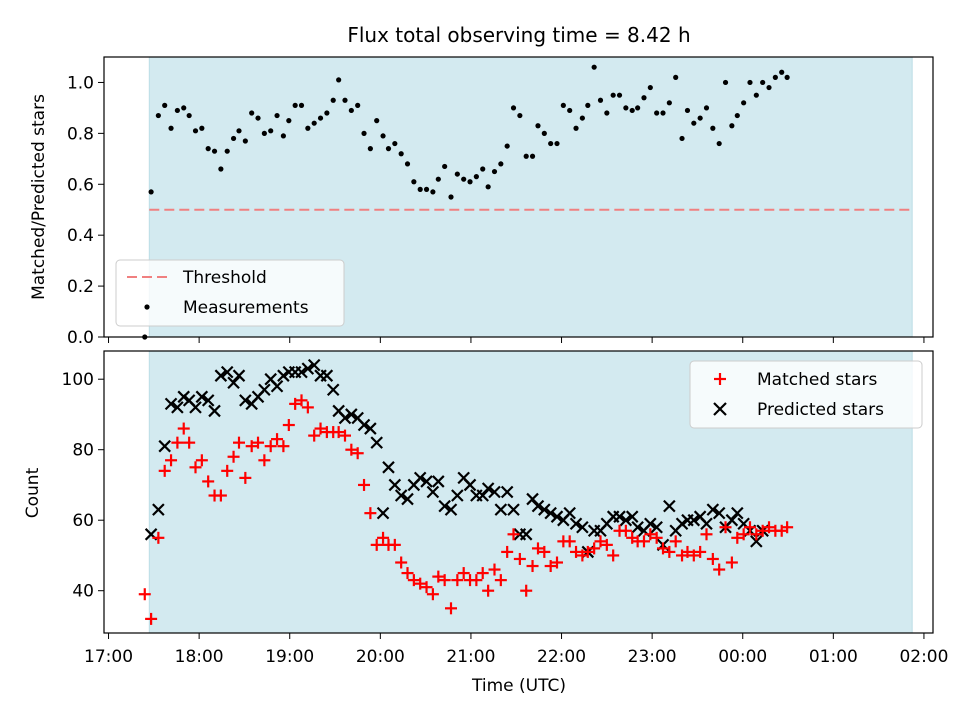  I want to click on legend-measurements-label: Measurements, so click(246, 308).